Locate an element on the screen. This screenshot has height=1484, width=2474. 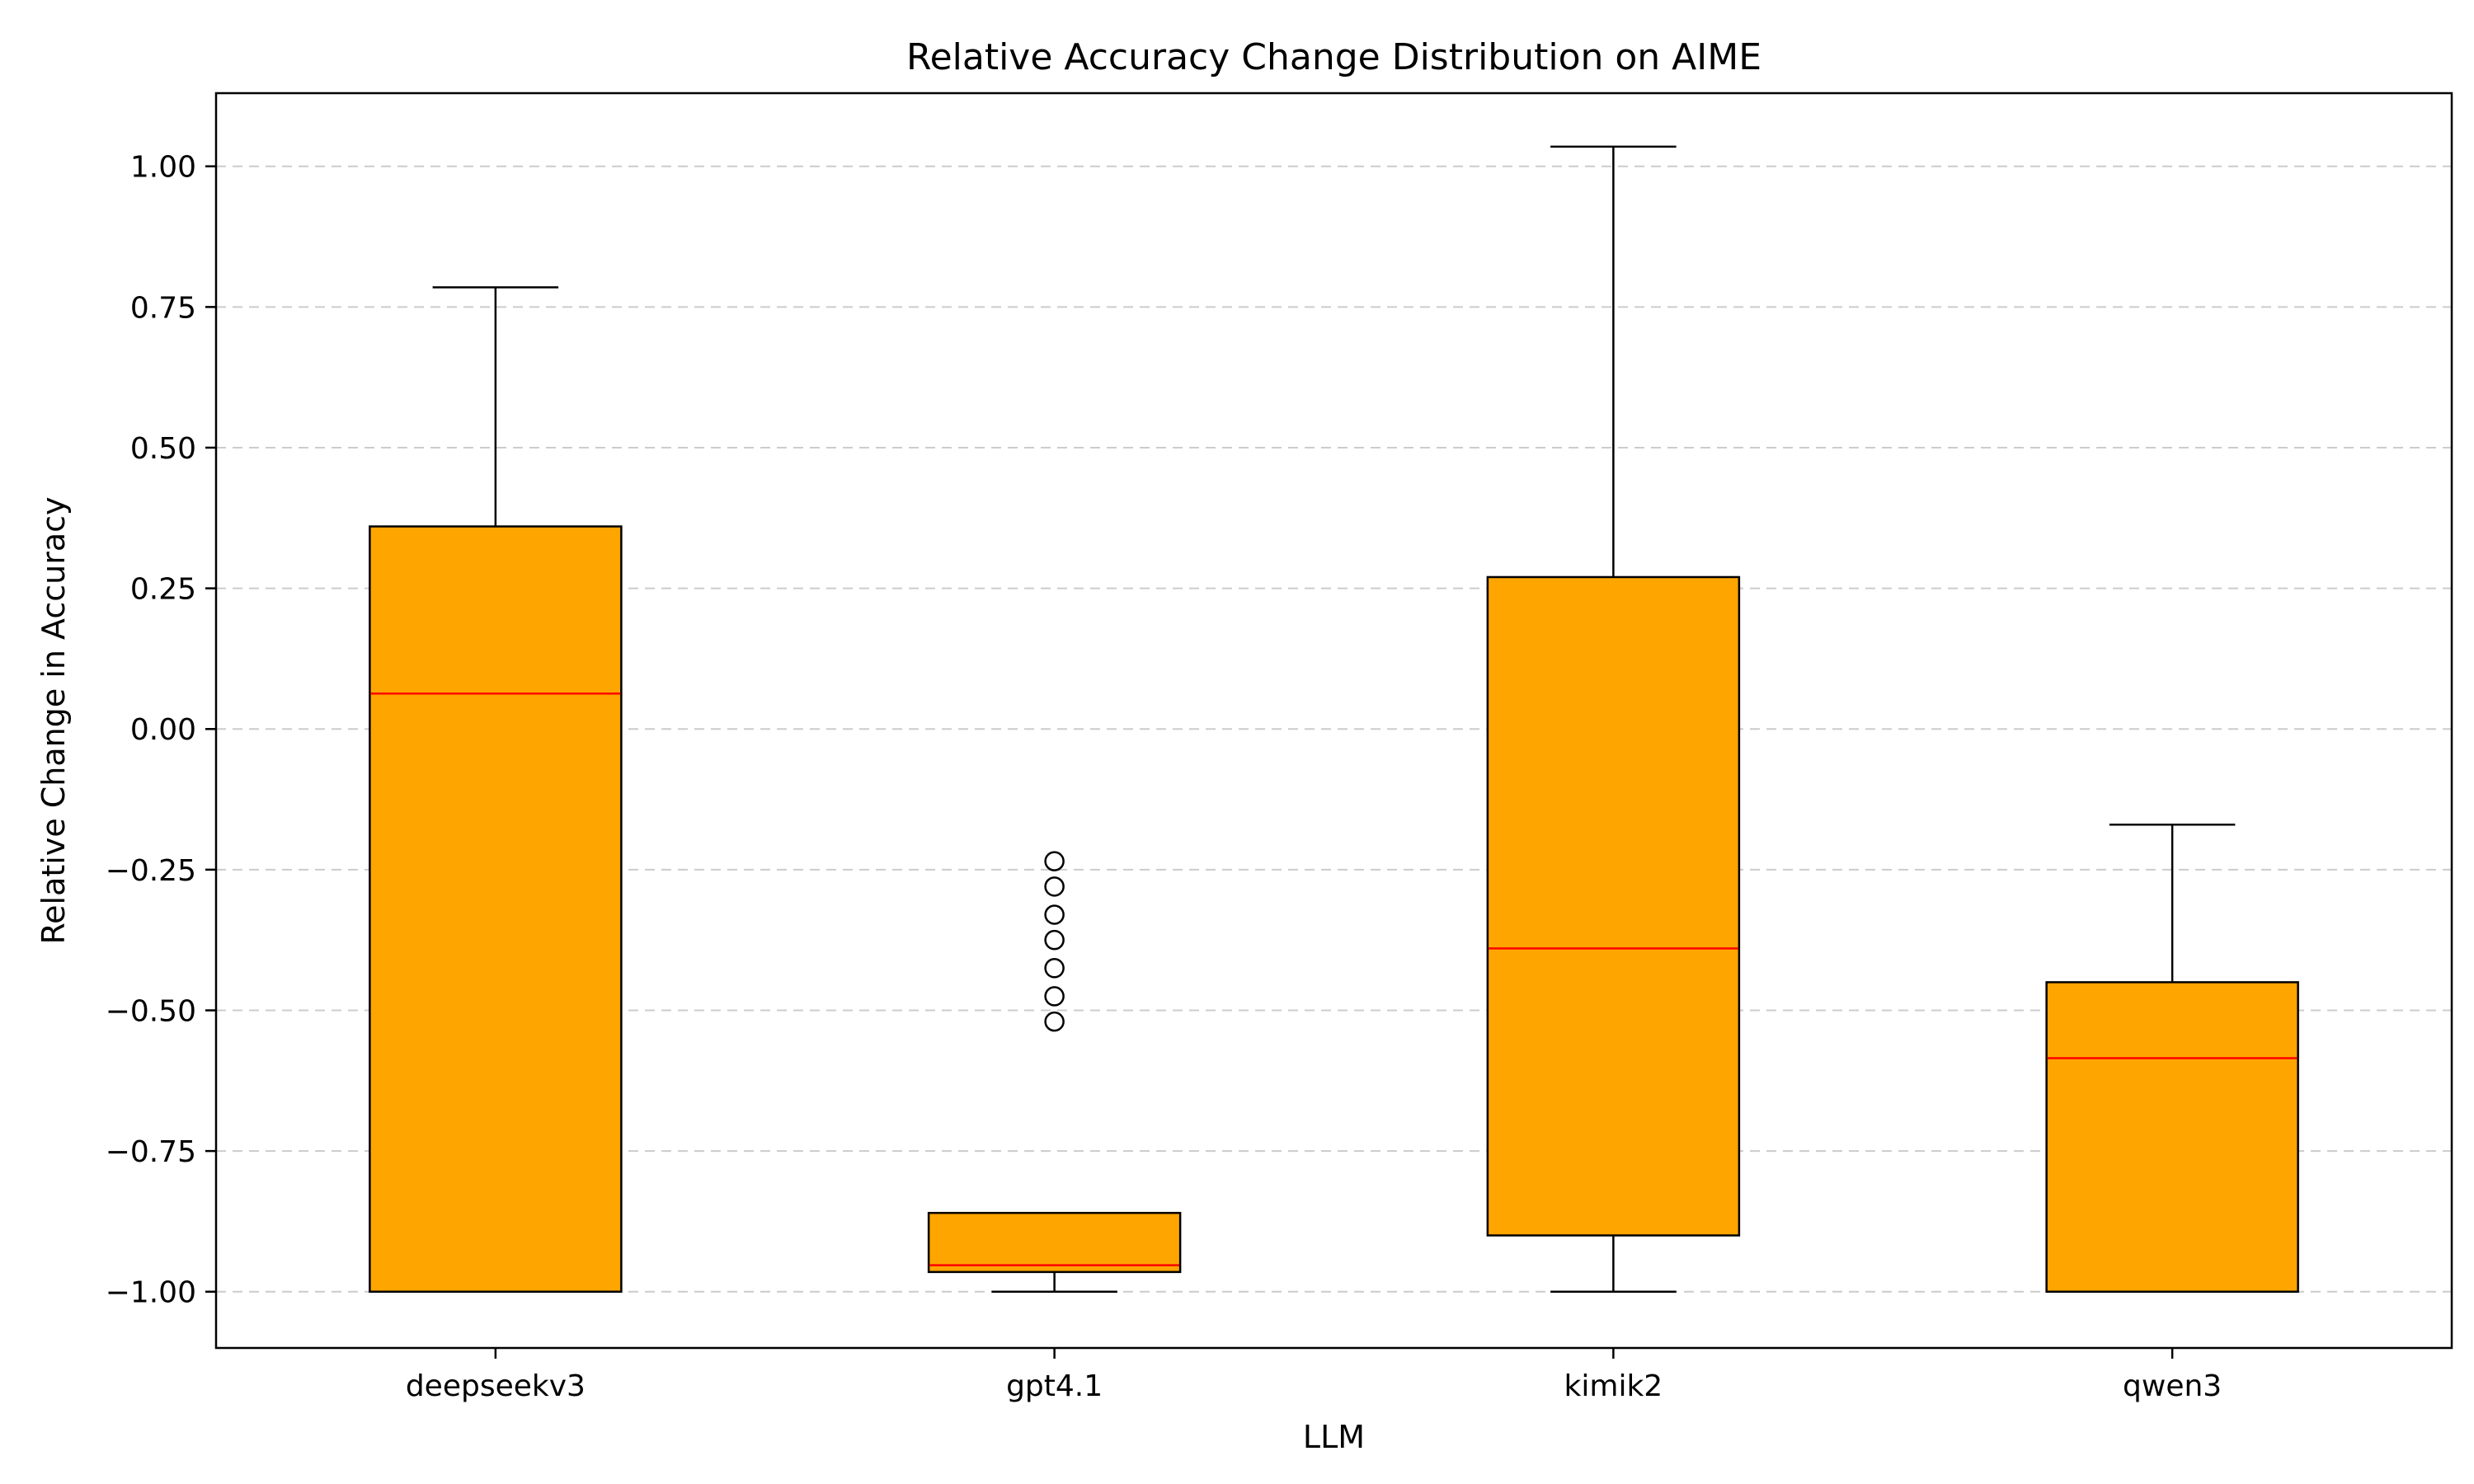
y-tick-label: 0.50 is located at coordinates (163, 449).